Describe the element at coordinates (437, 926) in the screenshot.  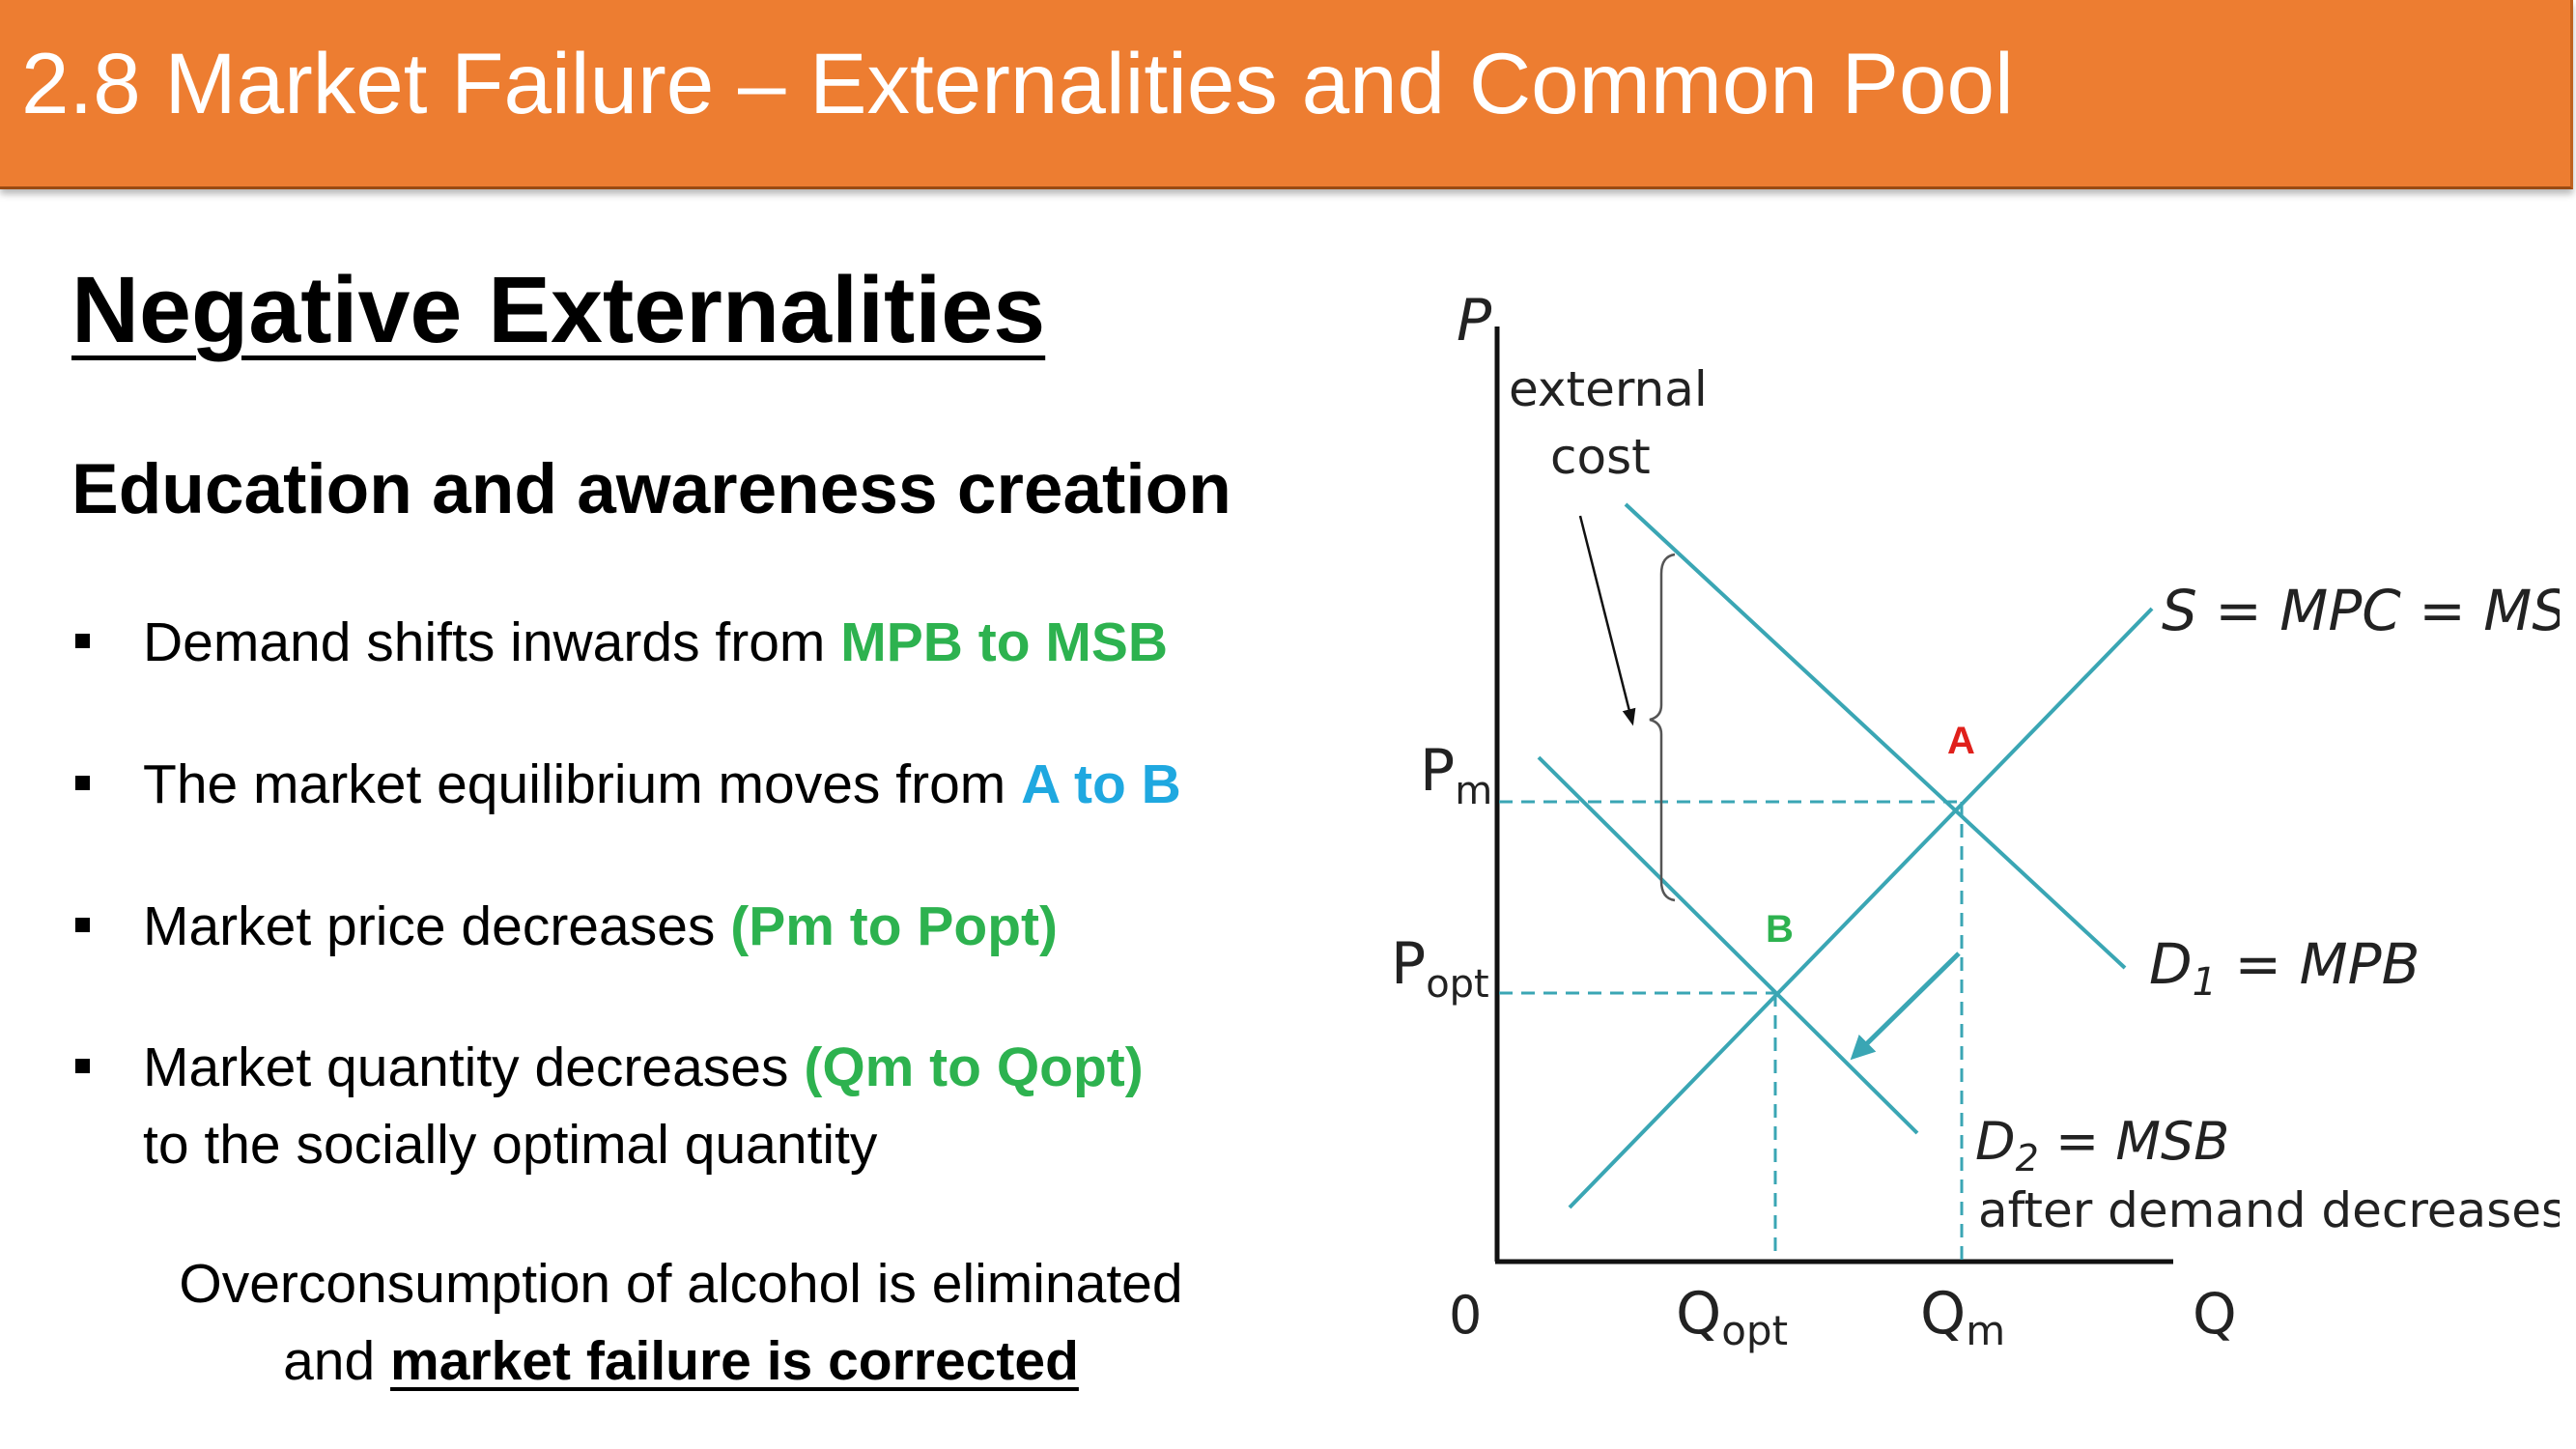
I see `bullet-text: Market price decreases` at that location.